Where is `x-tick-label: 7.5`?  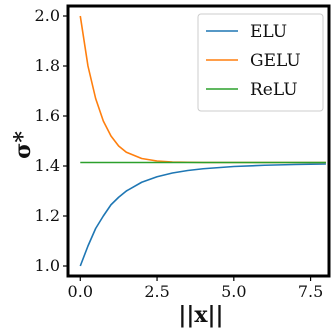 x-tick-label: 7.5 is located at coordinates (310, 291).